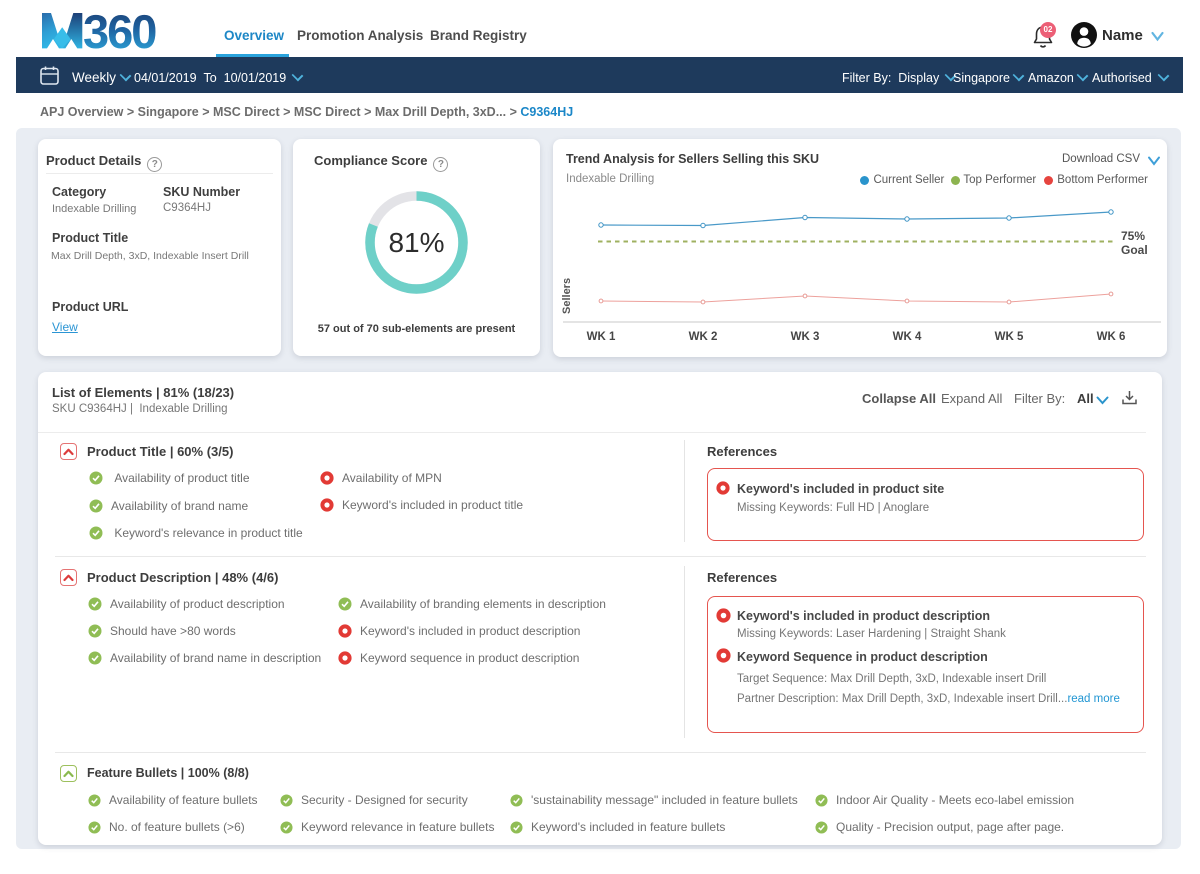 The width and height of the screenshot is (1200, 874). I want to click on svg-text: WK 3, so click(805, 337).